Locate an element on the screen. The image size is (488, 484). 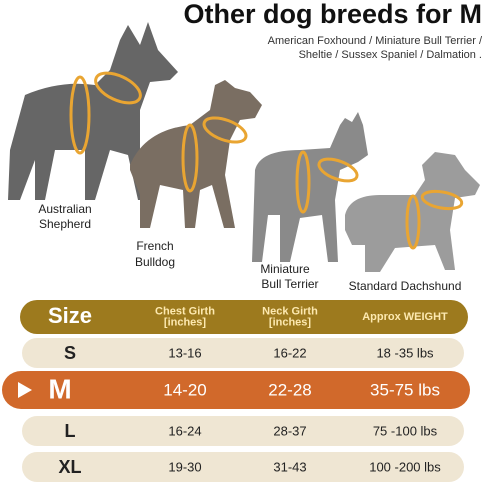
header-cell: Chest Girth is located at coordinates (185, 311).